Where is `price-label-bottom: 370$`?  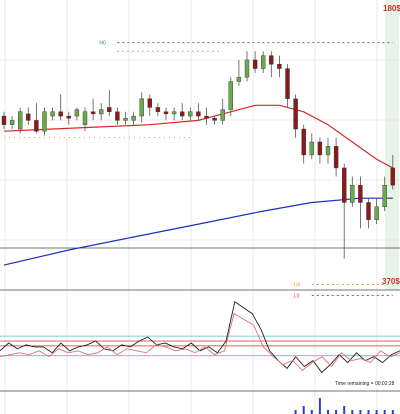
price-label-bottom: 370$ is located at coordinates (391, 281).